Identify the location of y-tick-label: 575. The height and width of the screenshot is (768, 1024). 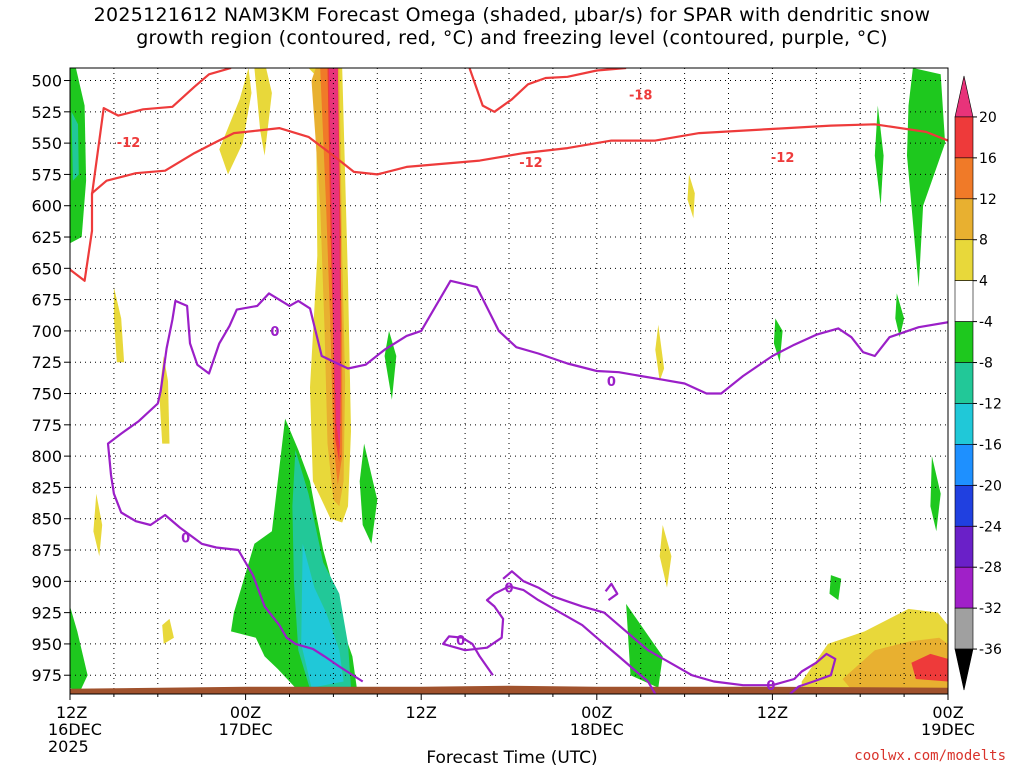
(46, 174).